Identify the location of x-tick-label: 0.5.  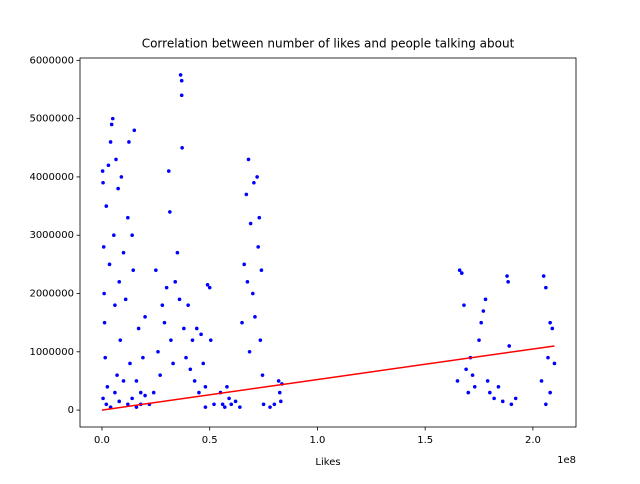
(210, 440).